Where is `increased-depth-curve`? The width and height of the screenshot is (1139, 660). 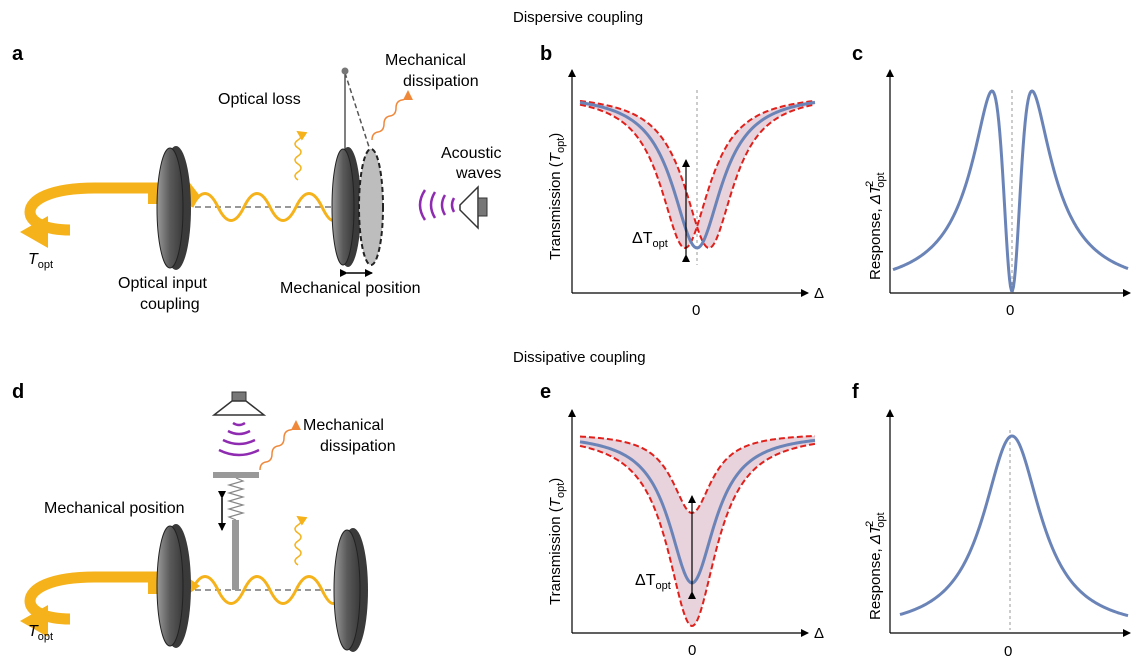
increased-depth-curve is located at coordinates (697, 535).